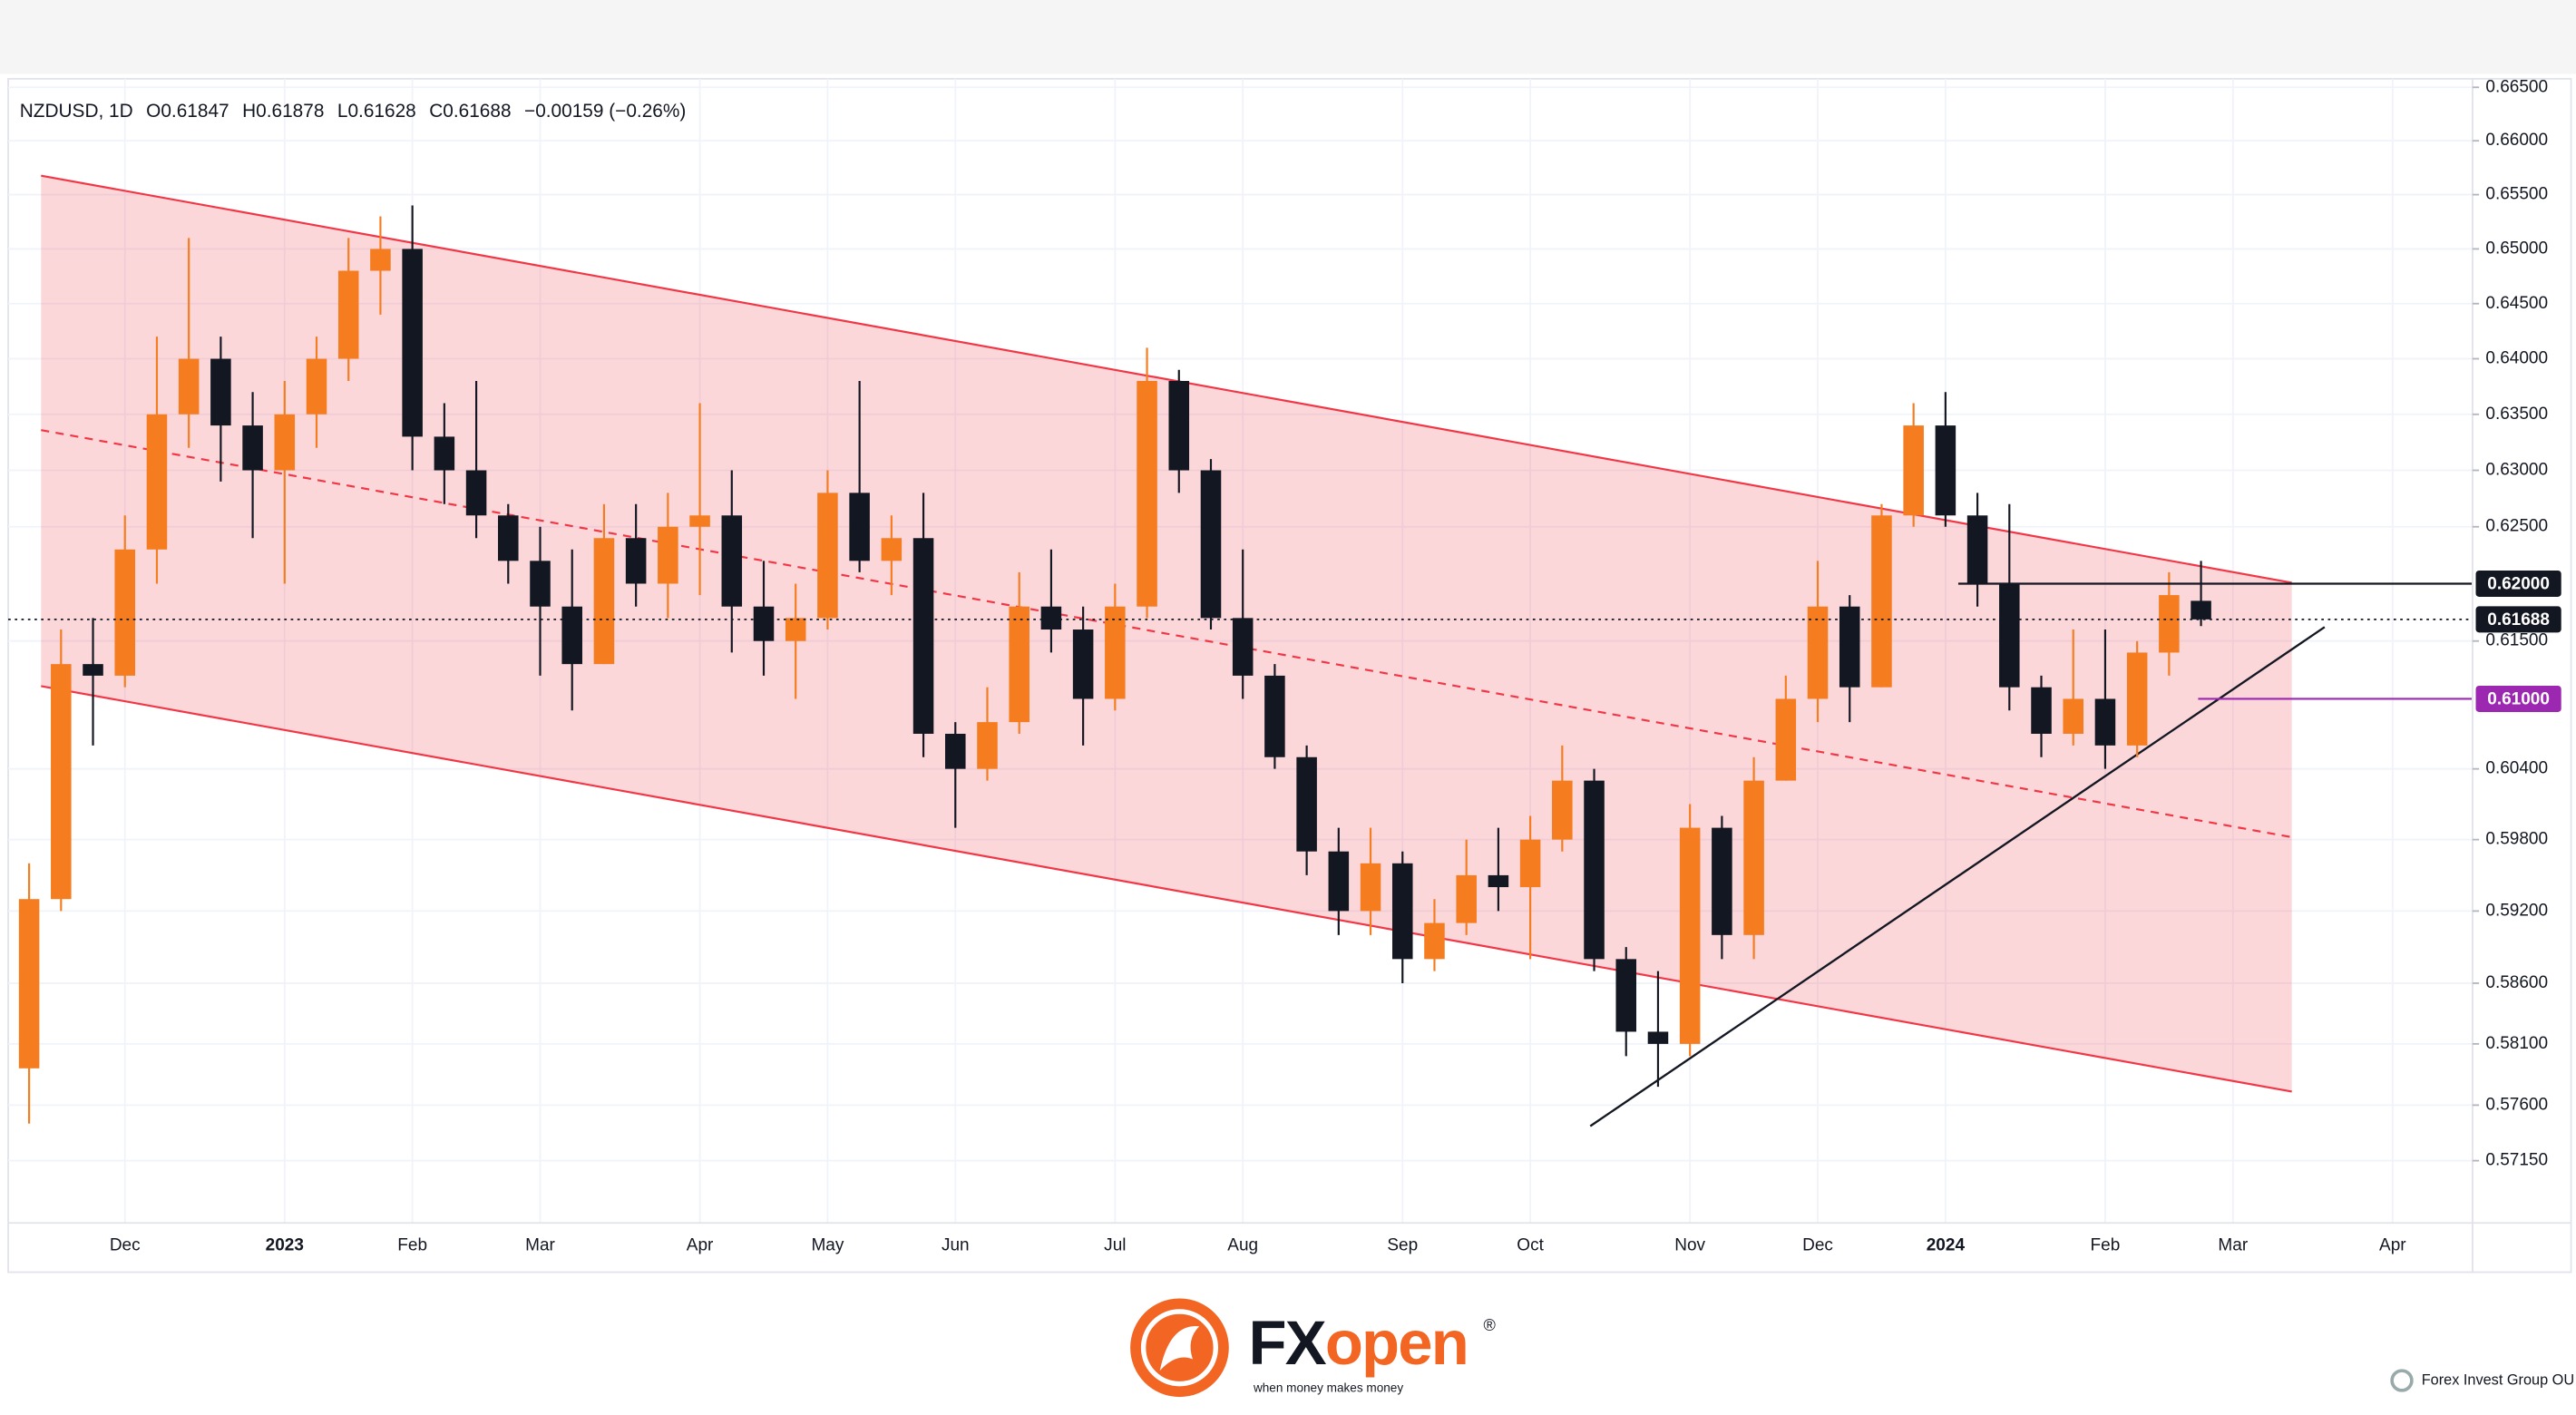 The width and height of the screenshot is (2576, 1415). I want to click on y-tick-label: 0.64500, so click(2516, 303).